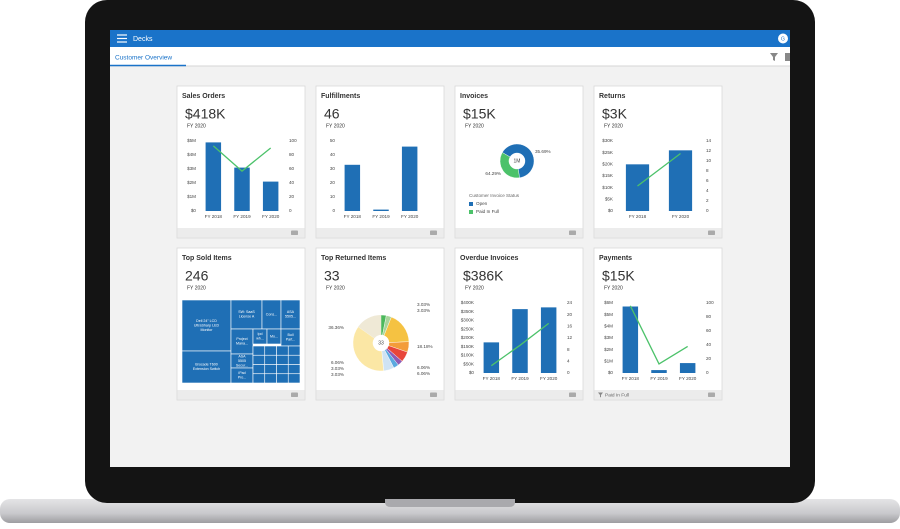 The width and height of the screenshot is (900, 529). What do you see at coordinates (191, 154) in the screenshot?
I see `y-tick-label: $4M` at bounding box center [191, 154].